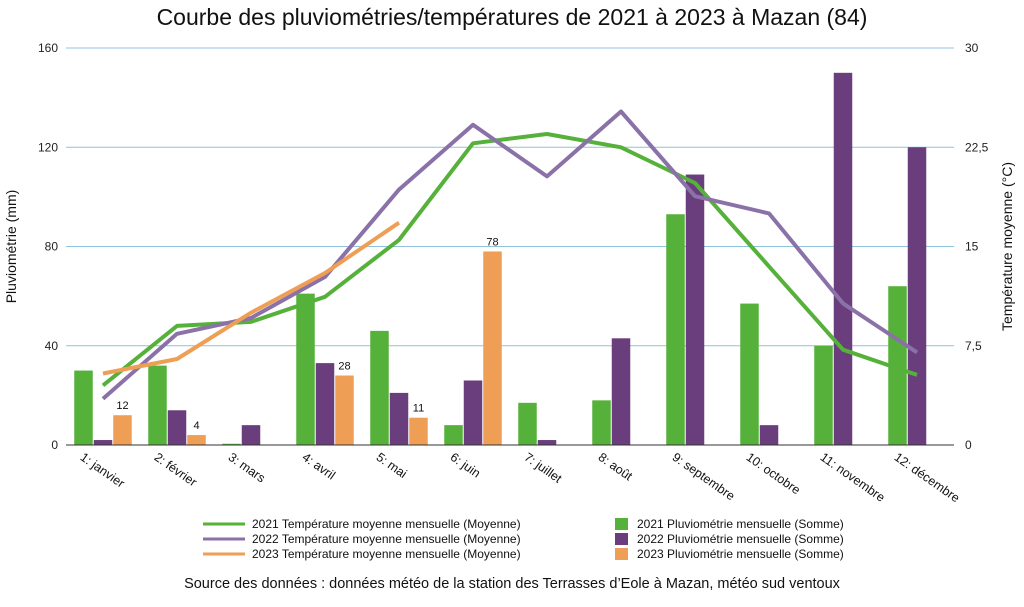 This screenshot has width=1024, height=607. What do you see at coordinates (103, 470) in the screenshot?
I see `x-tick-label: 1: janvier` at bounding box center [103, 470].